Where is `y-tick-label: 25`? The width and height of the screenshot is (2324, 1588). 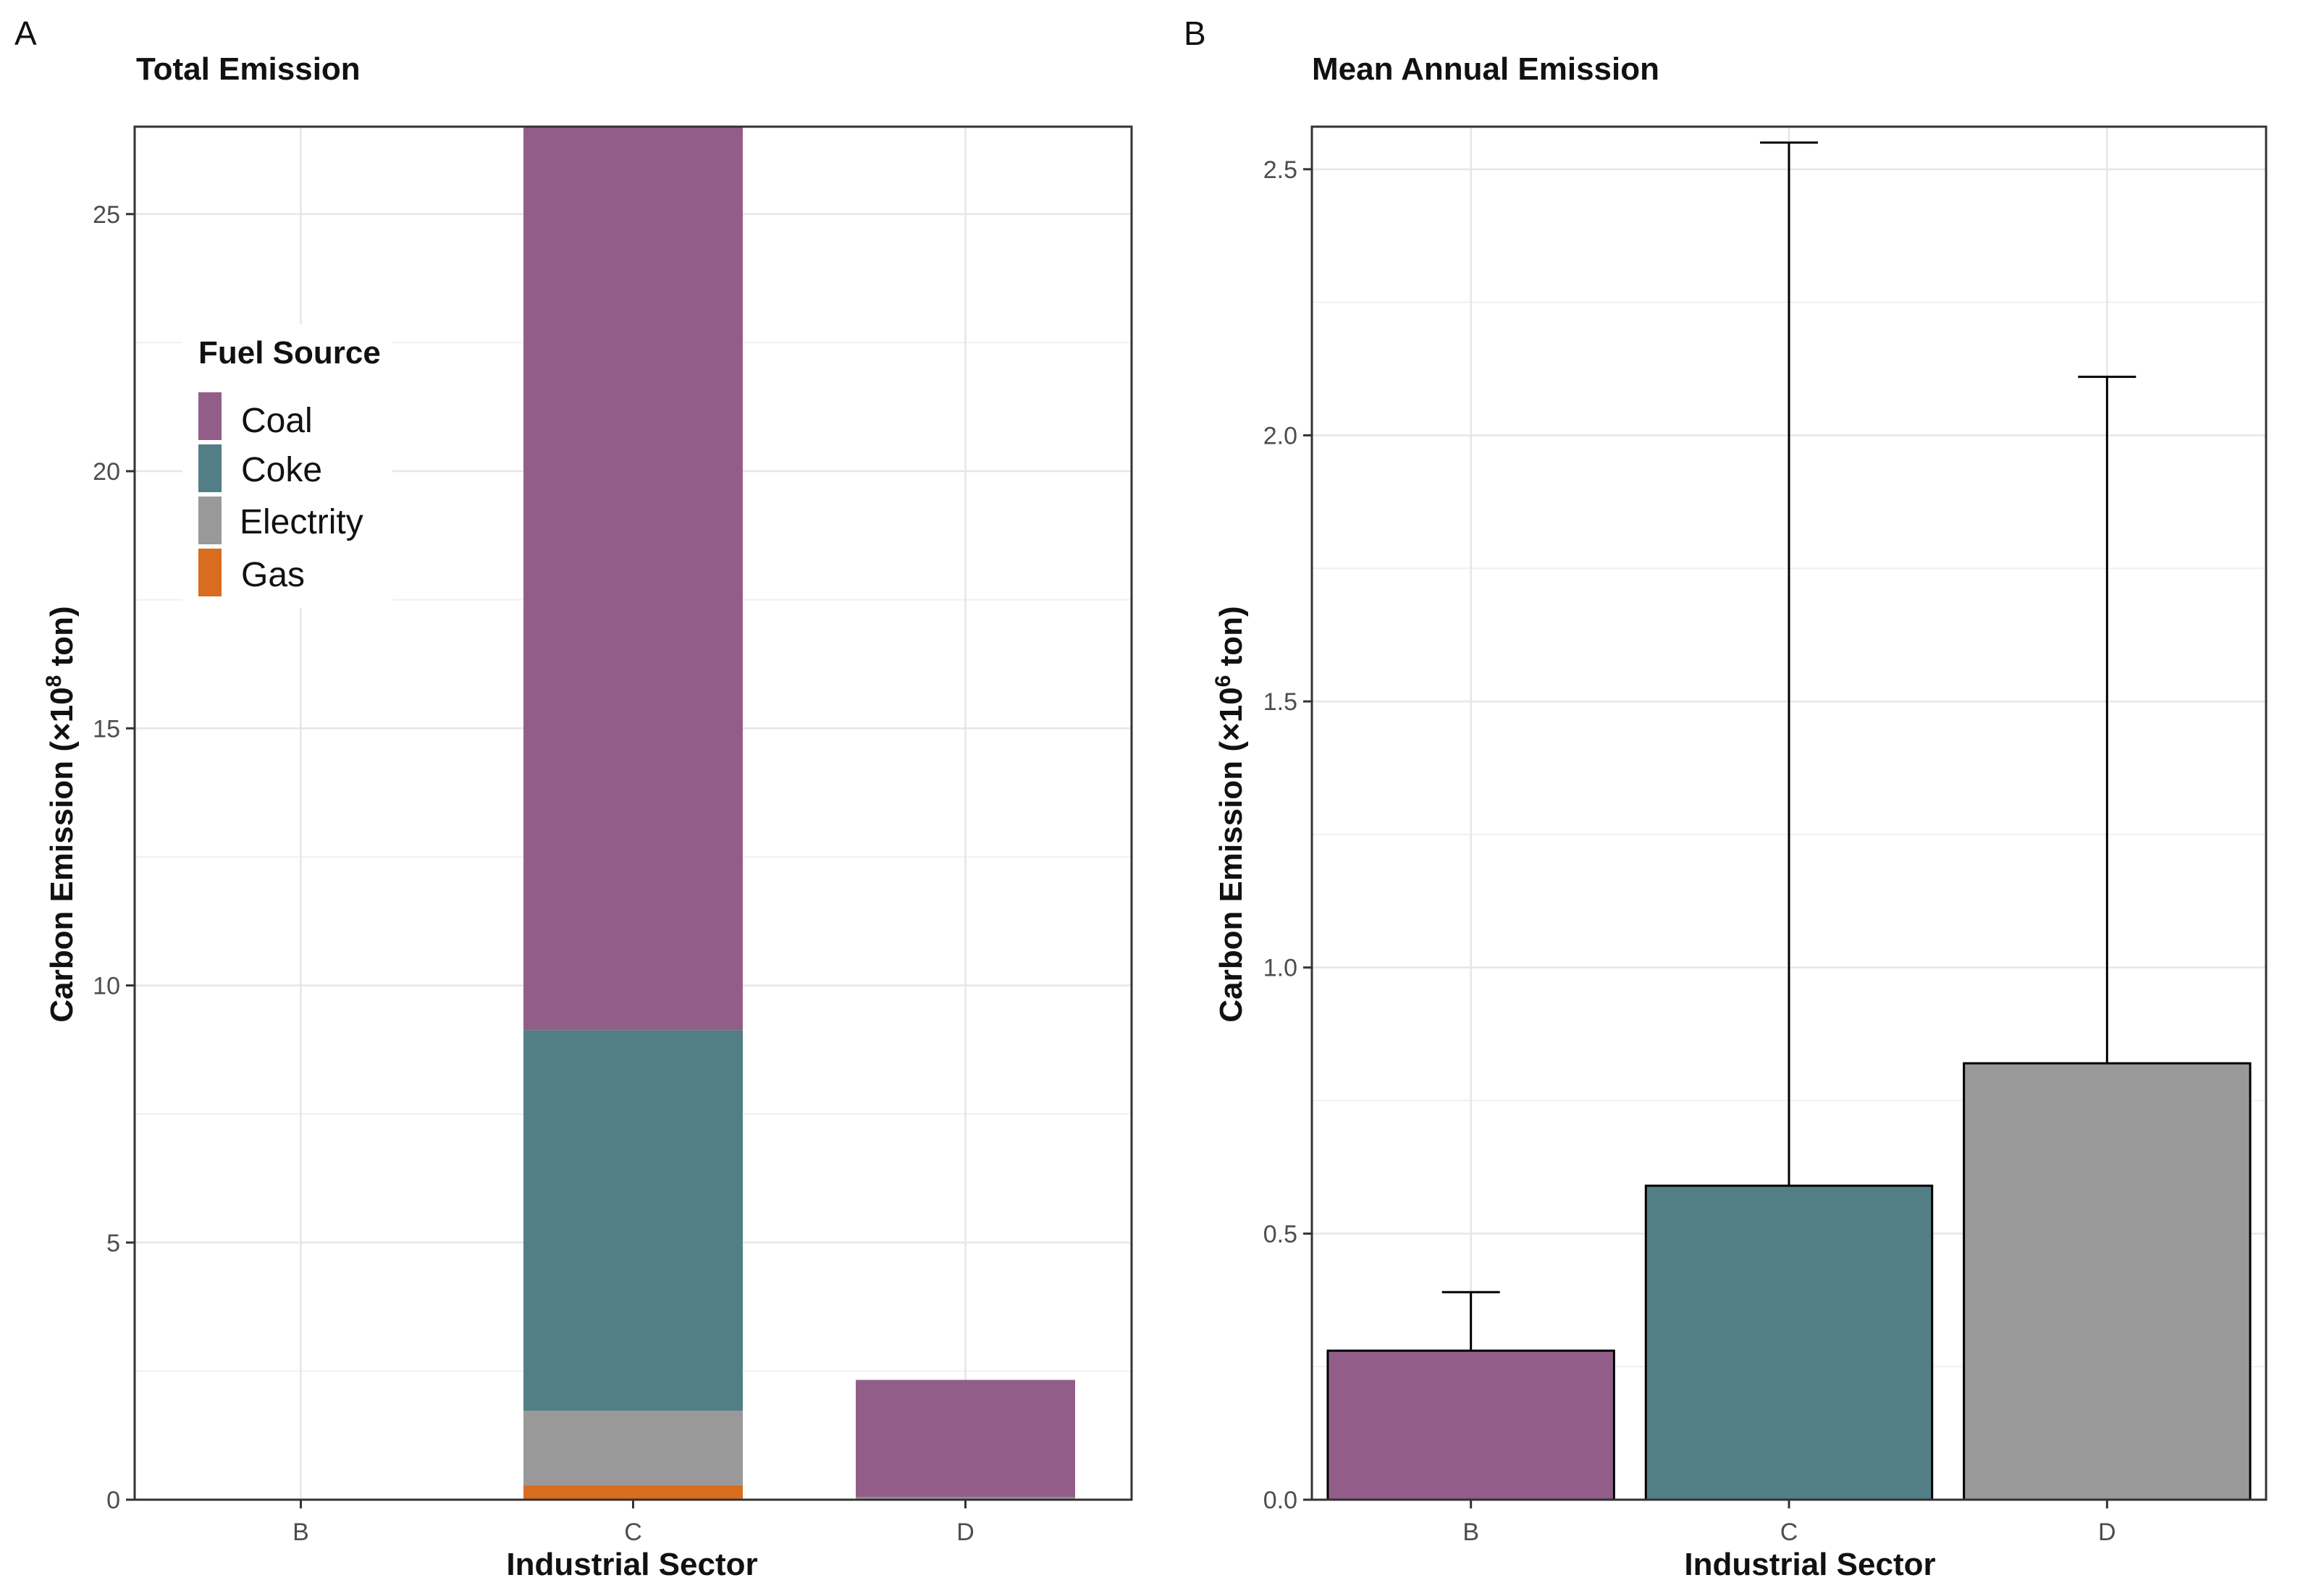
y-tick-label: 25 is located at coordinates (106, 215).